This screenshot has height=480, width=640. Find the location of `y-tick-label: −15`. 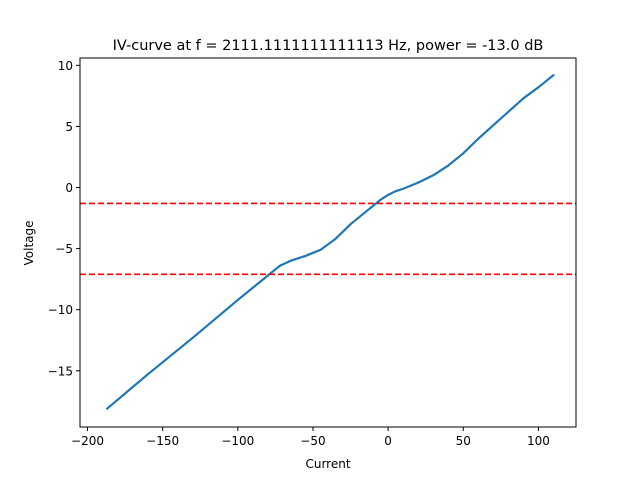

y-tick-label: −15 is located at coordinates (60, 371).